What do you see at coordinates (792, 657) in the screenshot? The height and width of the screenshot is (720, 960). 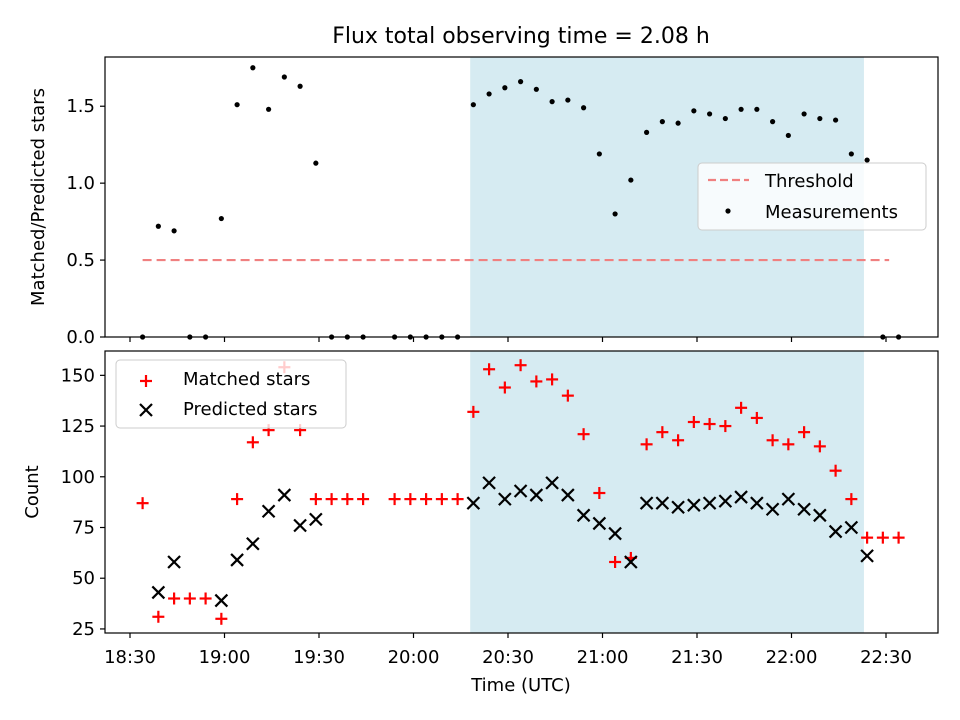 I see `x-tick-label: 22:00` at bounding box center [792, 657].